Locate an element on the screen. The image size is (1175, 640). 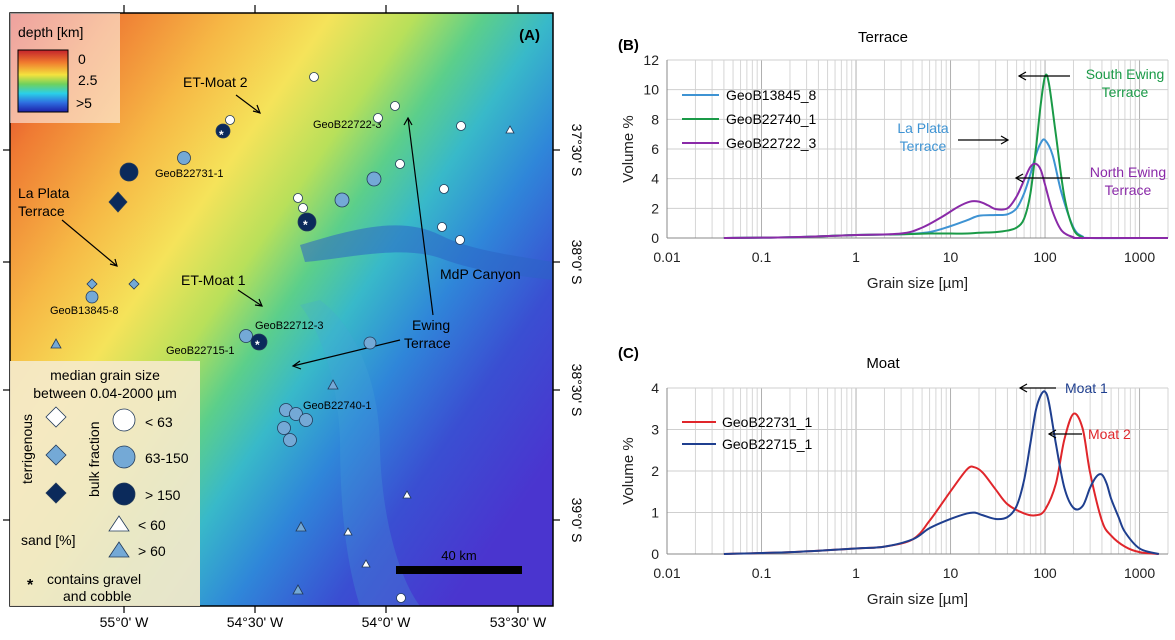
label-la-plata-2: Terrace is located at coordinates (41, 211).